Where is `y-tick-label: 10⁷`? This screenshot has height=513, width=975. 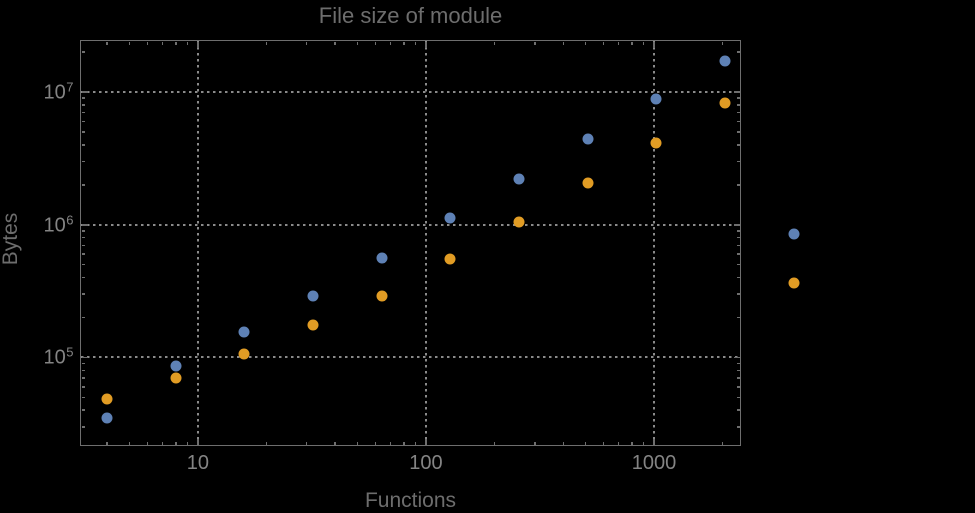
y-tick-label: 10⁷ is located at coordinates (58, 91).